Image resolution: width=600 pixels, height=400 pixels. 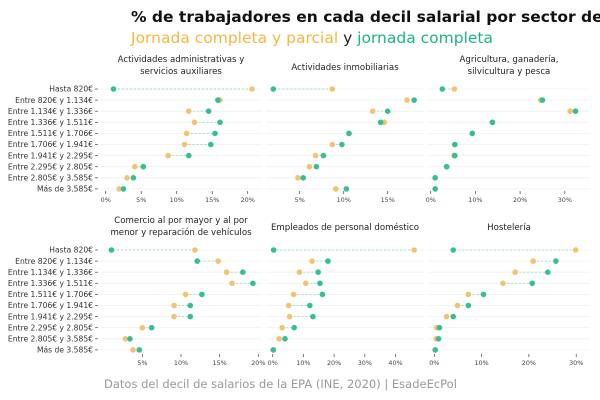 I want to click on category-label: Entre 1.336€ y 1.511€, so click(x=50, y=283).